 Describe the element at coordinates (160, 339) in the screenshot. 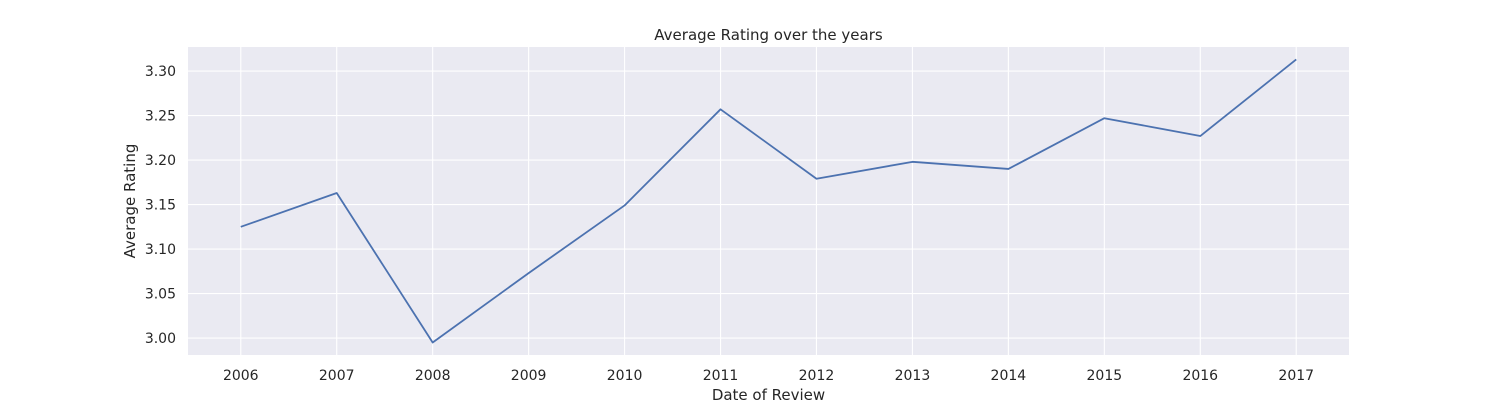

I see `y-tick-label: 3.00` at that location.